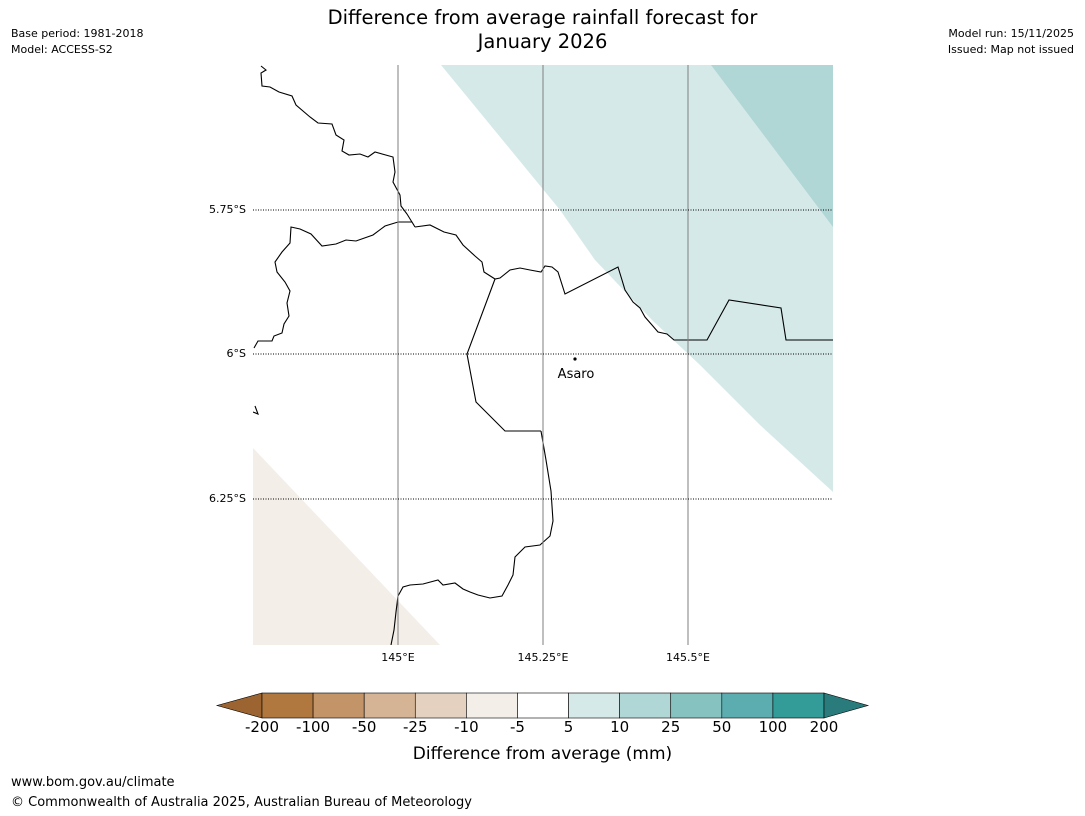 The height and width of the screenshot is (816, 1085). Describe the element at coordinates (313, 727) in the screenshot. I see `colorbar-tick-label: -100` at that location.